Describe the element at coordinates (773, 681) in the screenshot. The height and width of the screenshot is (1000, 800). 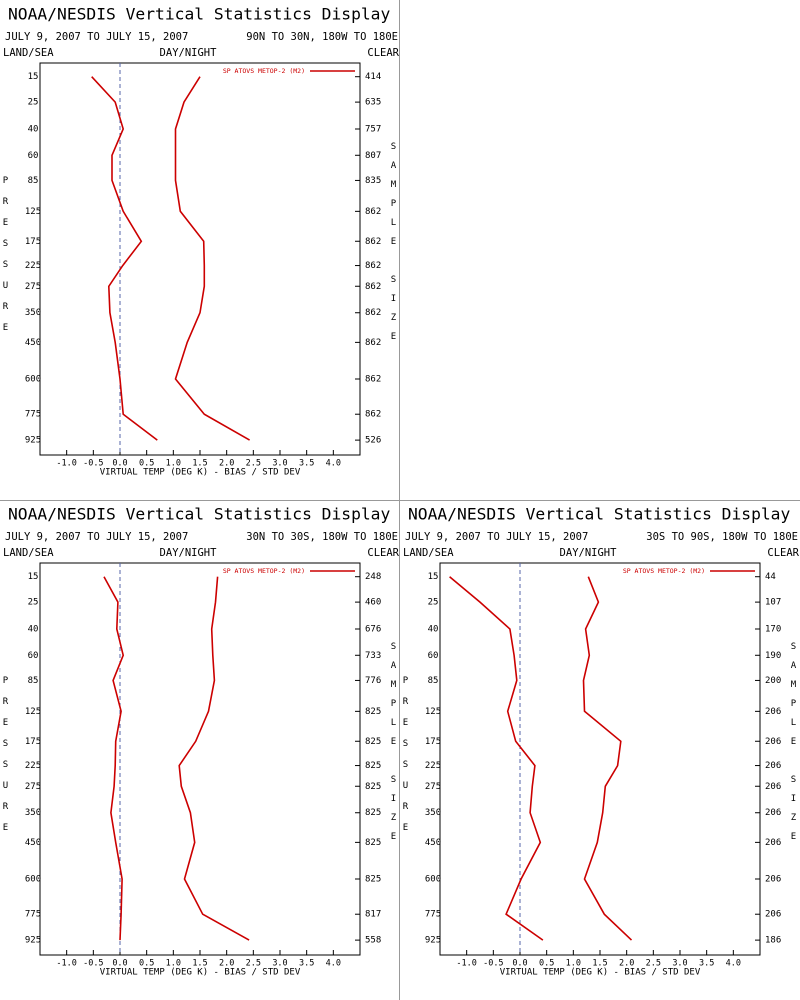
I see `sample-size: 200` at that location.